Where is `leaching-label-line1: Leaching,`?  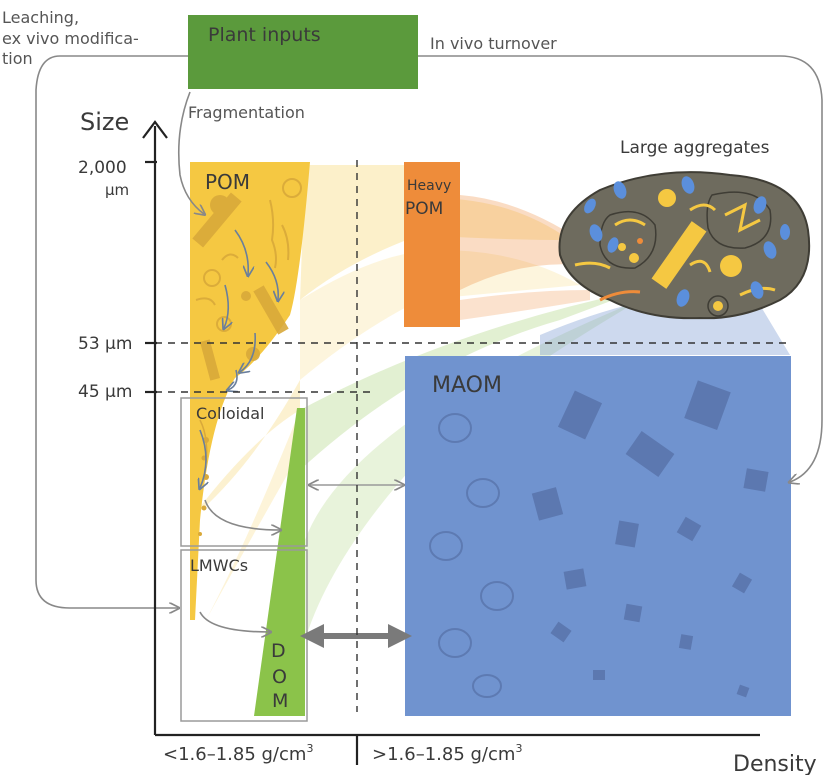 leaching-label-line1: Leaching, is located at coordinates (40, 17).